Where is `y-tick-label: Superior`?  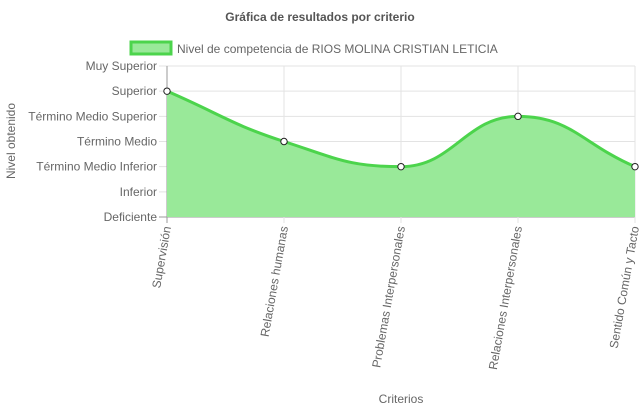 y-tick-label: Superior is located at coordinates (134, 91).